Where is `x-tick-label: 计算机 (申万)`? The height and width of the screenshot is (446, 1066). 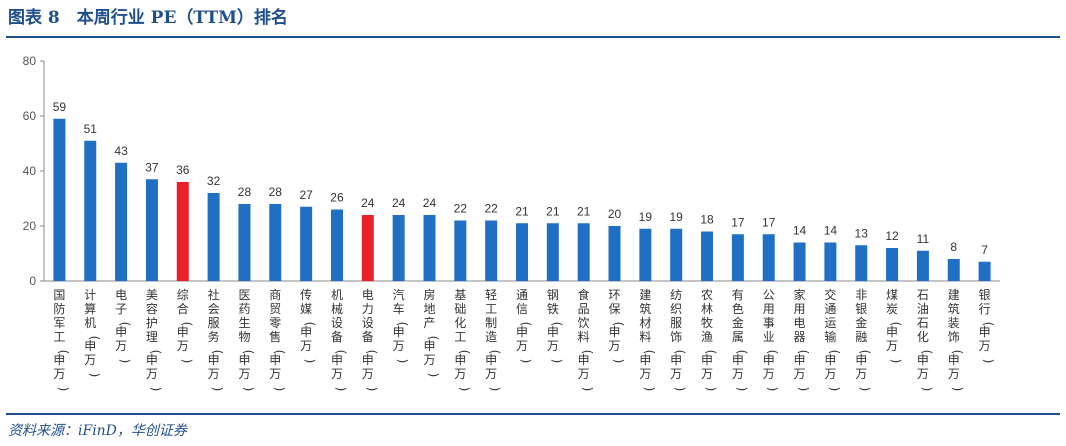 x-tick-label: 计算机 (申万) is located at coordinates (92, 332).